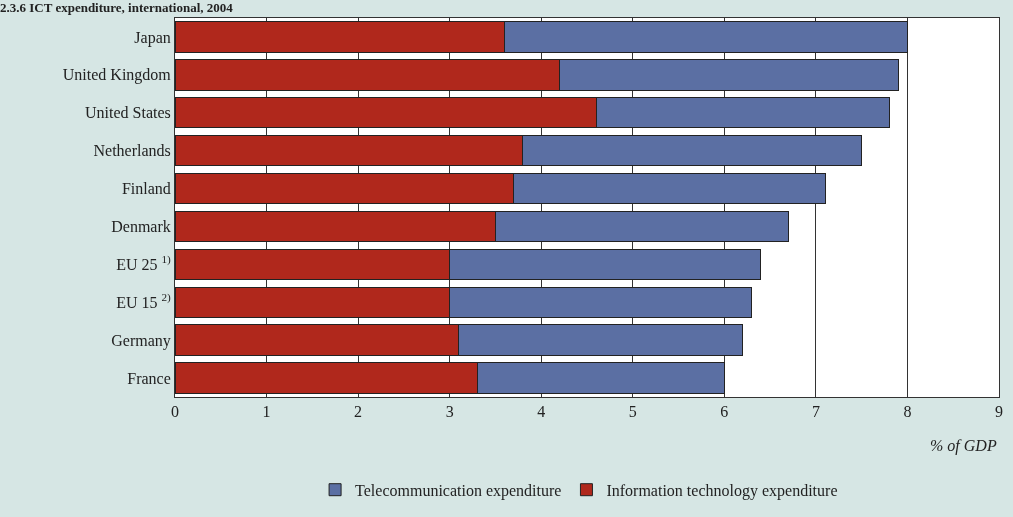 The height and width of the screenshot is (517, 1013). I want to click on y-tick-label: France, so click(149, 378).